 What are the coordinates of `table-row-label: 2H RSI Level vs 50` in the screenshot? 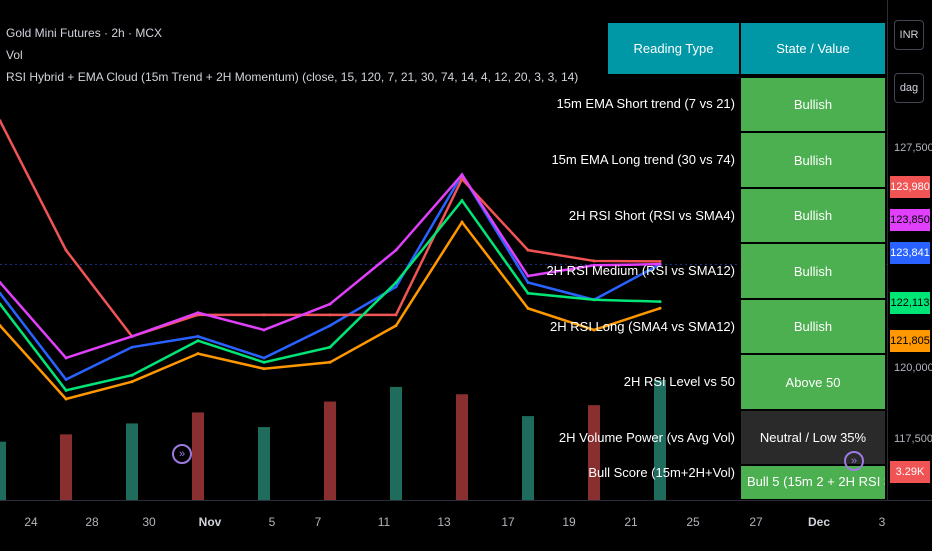 It's located at (679, 381).